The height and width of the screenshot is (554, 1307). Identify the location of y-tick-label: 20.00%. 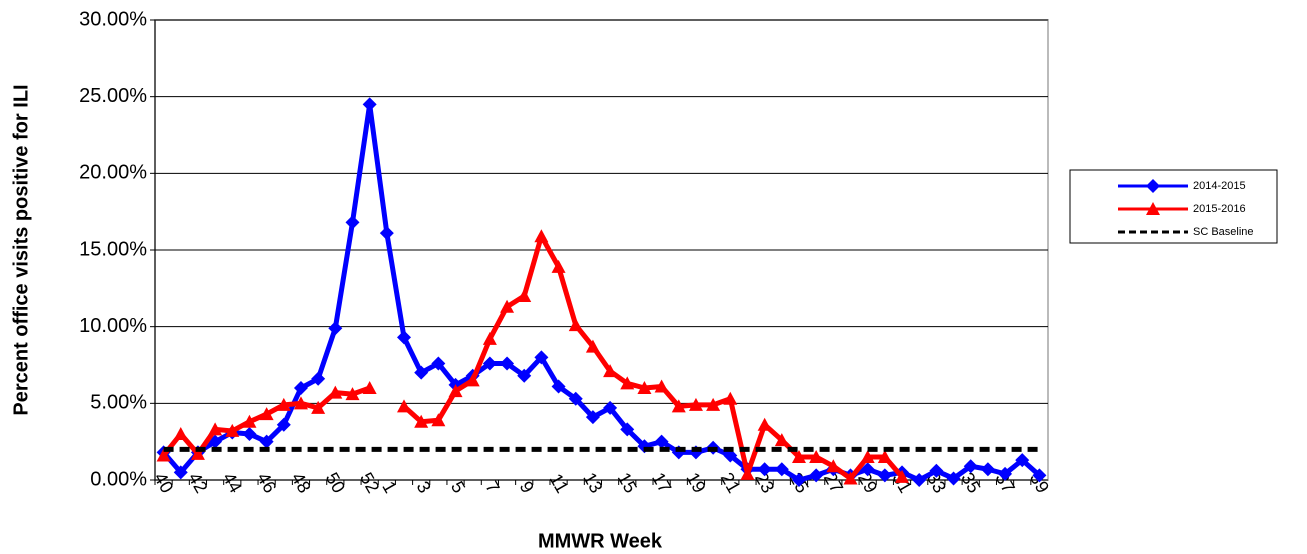
(113, 173).